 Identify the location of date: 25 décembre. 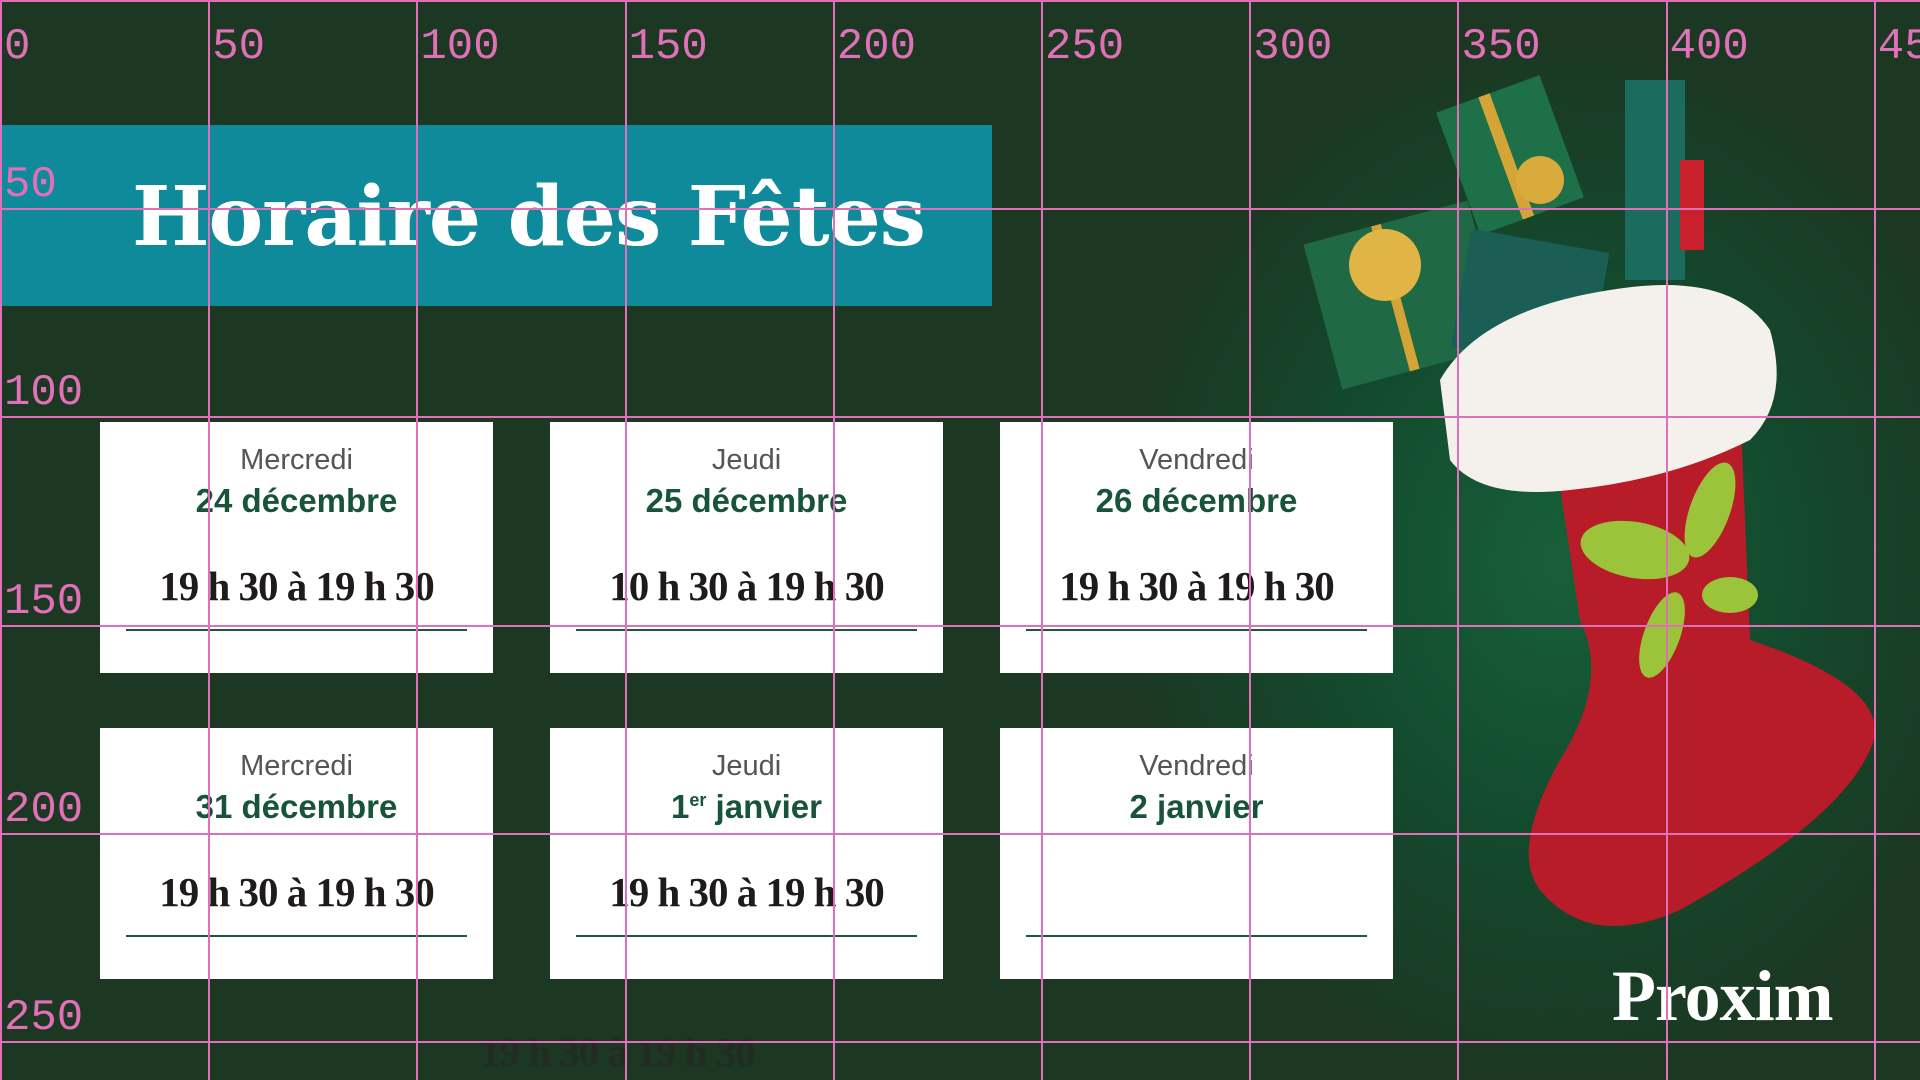
(746, 500).